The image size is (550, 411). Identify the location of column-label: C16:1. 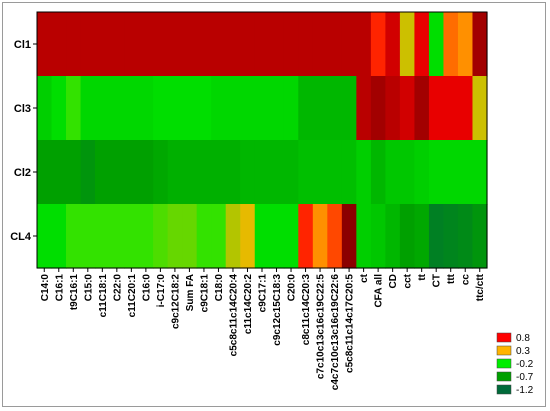
(59, 288).